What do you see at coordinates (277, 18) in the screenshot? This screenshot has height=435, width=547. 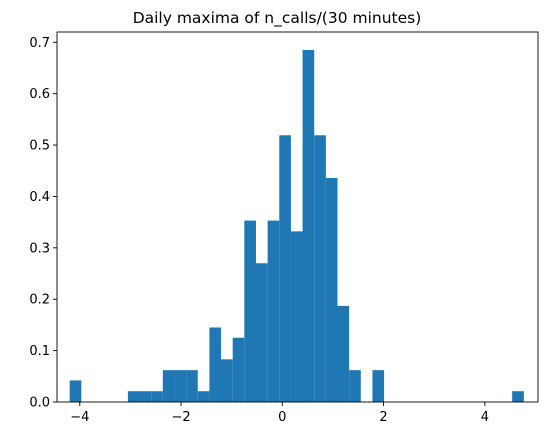 I see `chart-title: Daily maxima of n_calls/(30 minutes)` at bounding box center [277, 18].